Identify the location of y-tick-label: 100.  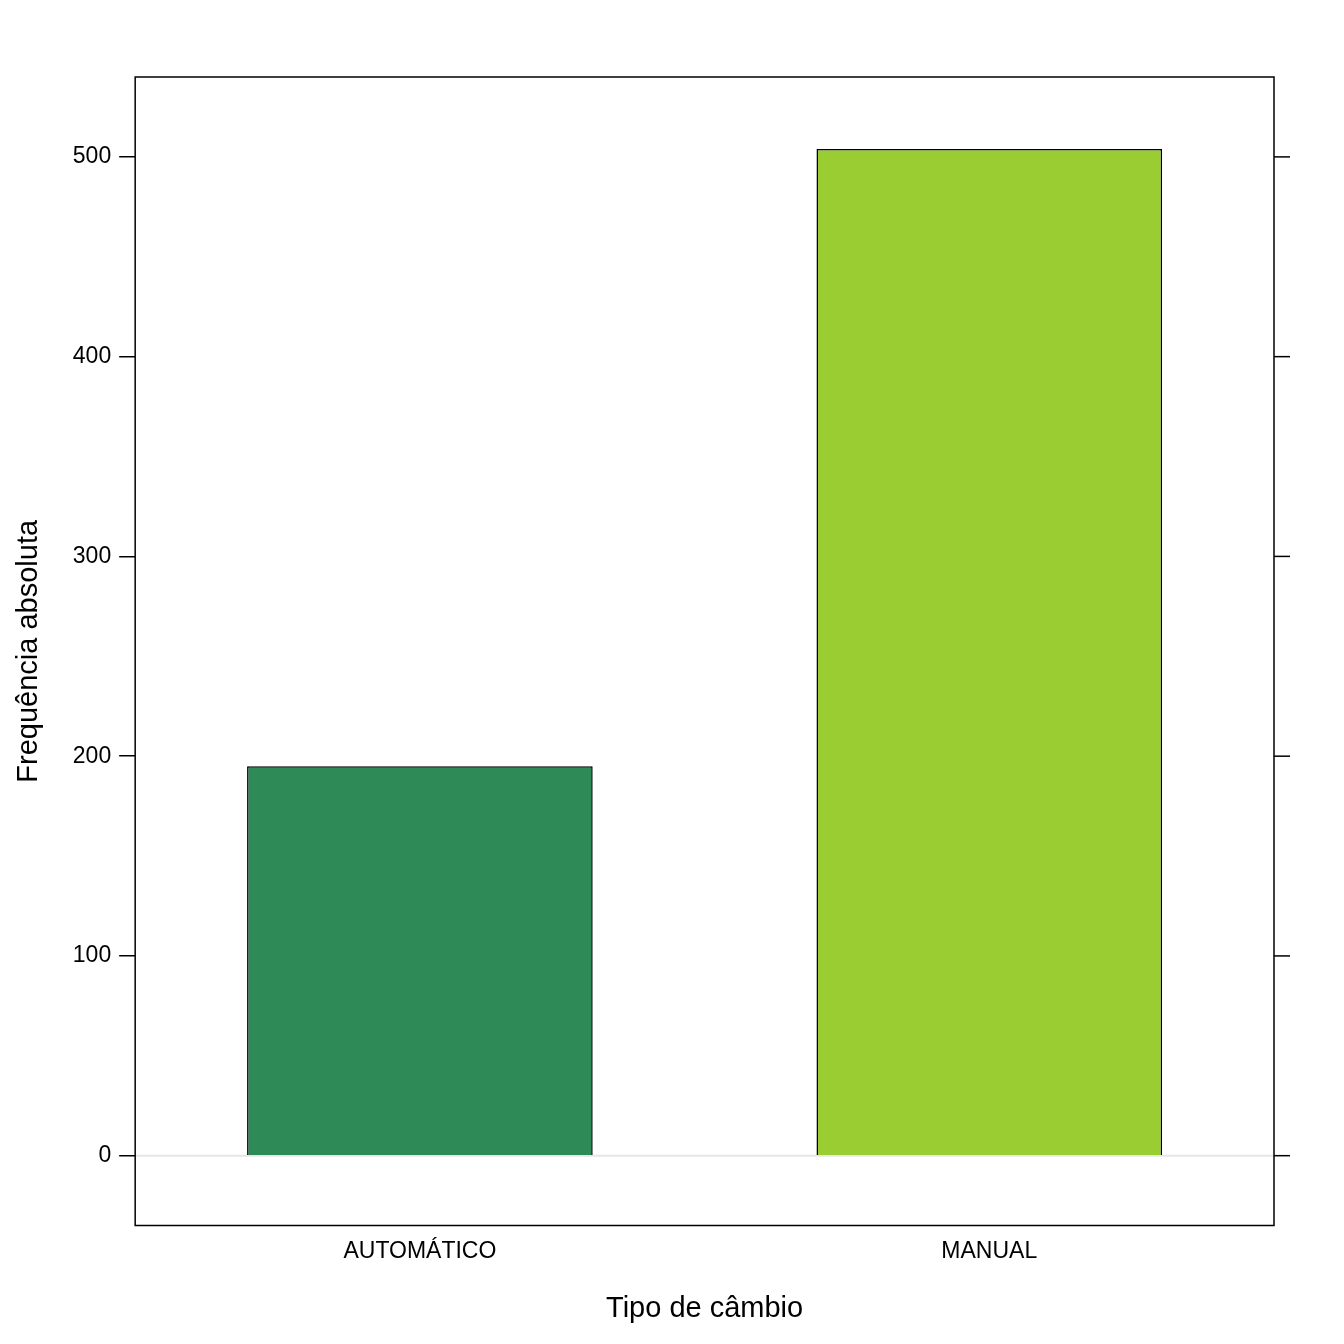
(92, 954).